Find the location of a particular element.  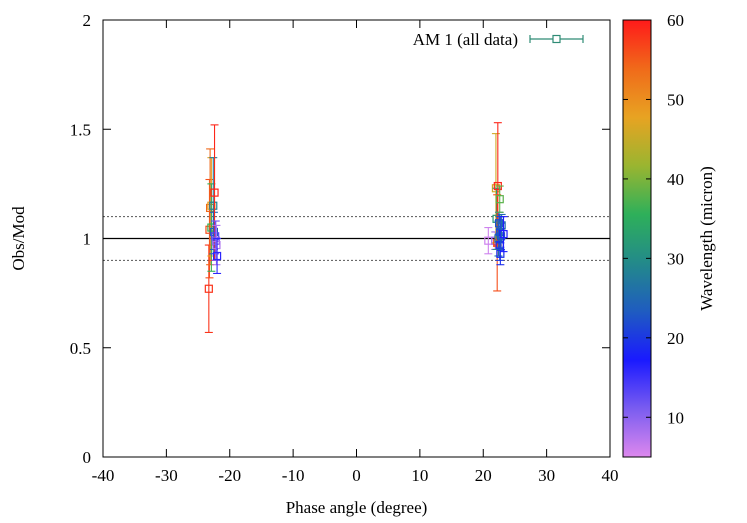

plot-area is located at coordinates (356, 238).